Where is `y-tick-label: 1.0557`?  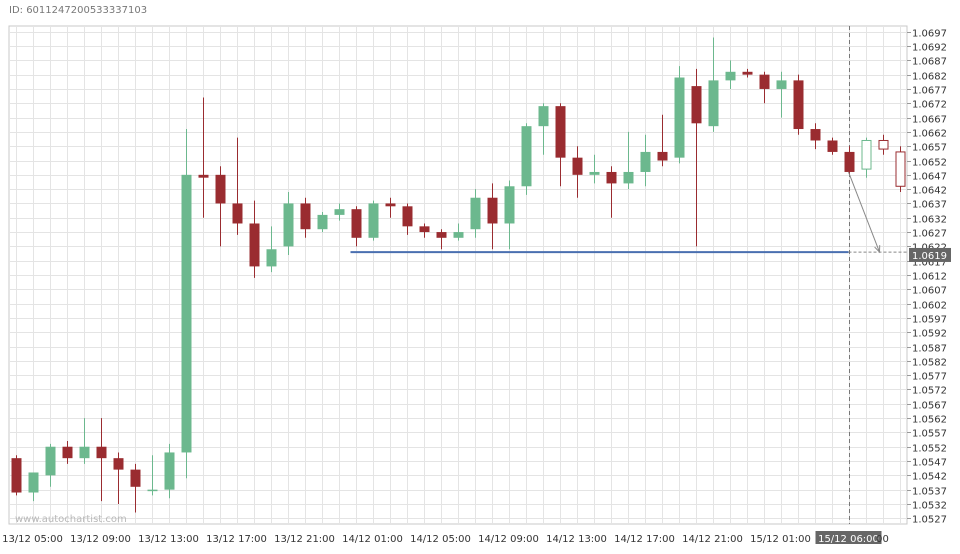
y-tick-label: 1.0557 is located at coordinates (929, 434).